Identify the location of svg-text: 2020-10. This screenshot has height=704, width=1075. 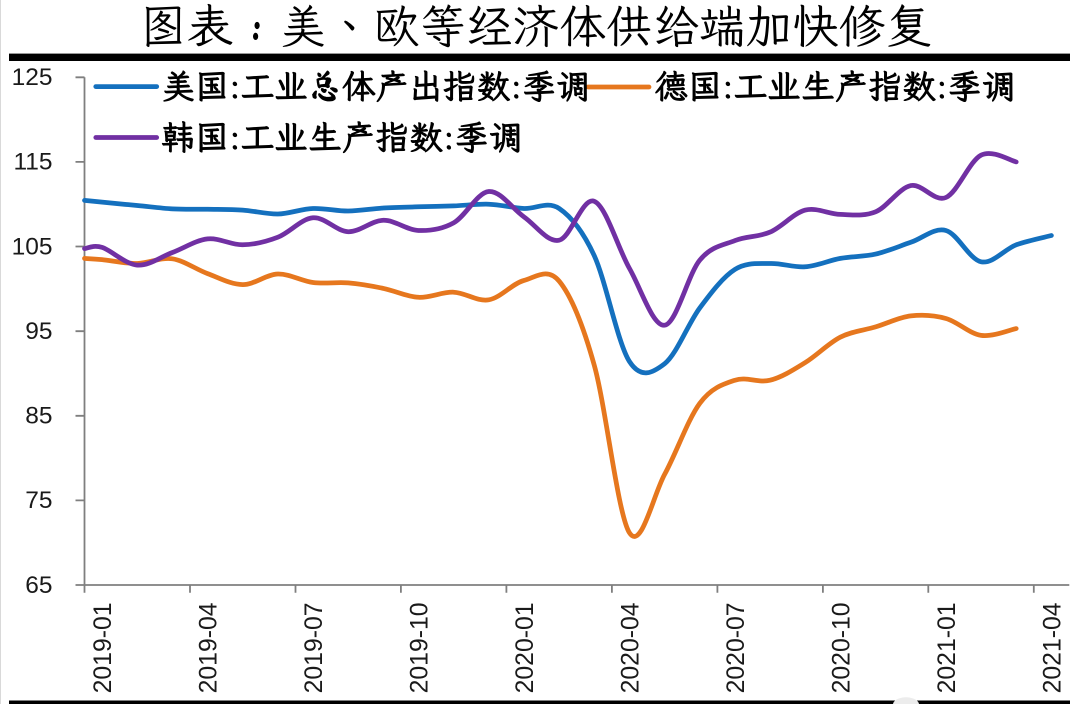
(841, 647).